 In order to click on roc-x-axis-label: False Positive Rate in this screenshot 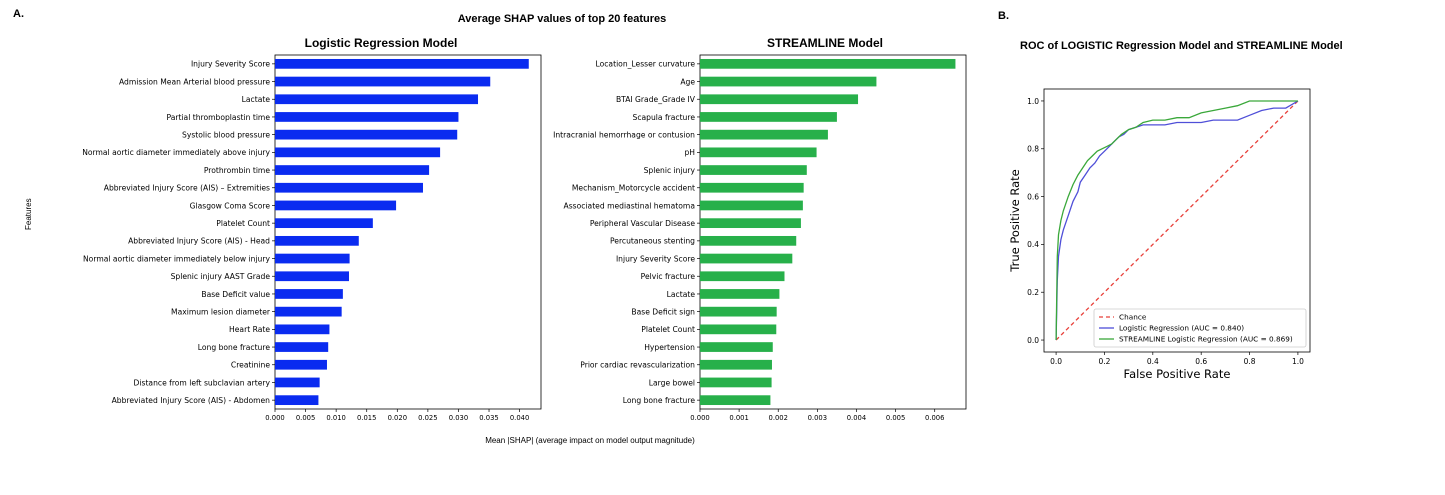, I will do `click(1177, 374)`.